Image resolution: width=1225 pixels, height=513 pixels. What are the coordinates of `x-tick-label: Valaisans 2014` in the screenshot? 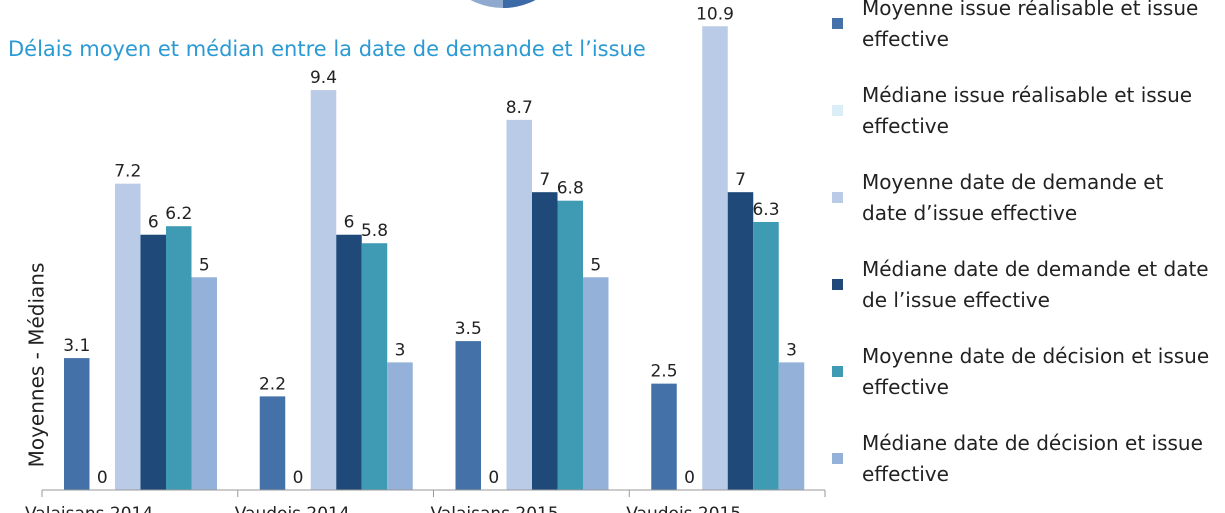 It's located at (89, 508).